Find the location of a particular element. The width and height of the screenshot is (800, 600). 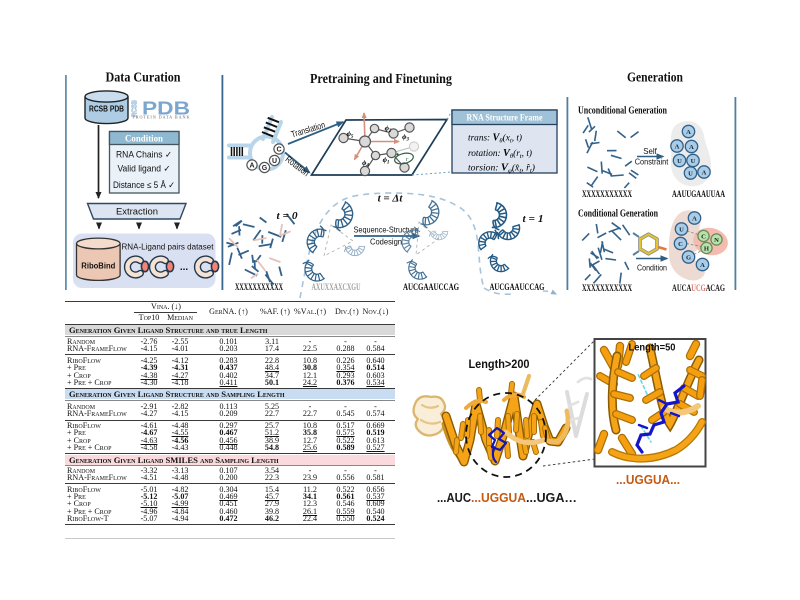

svg-text: t = 1 is located at coordinates (533, 219).